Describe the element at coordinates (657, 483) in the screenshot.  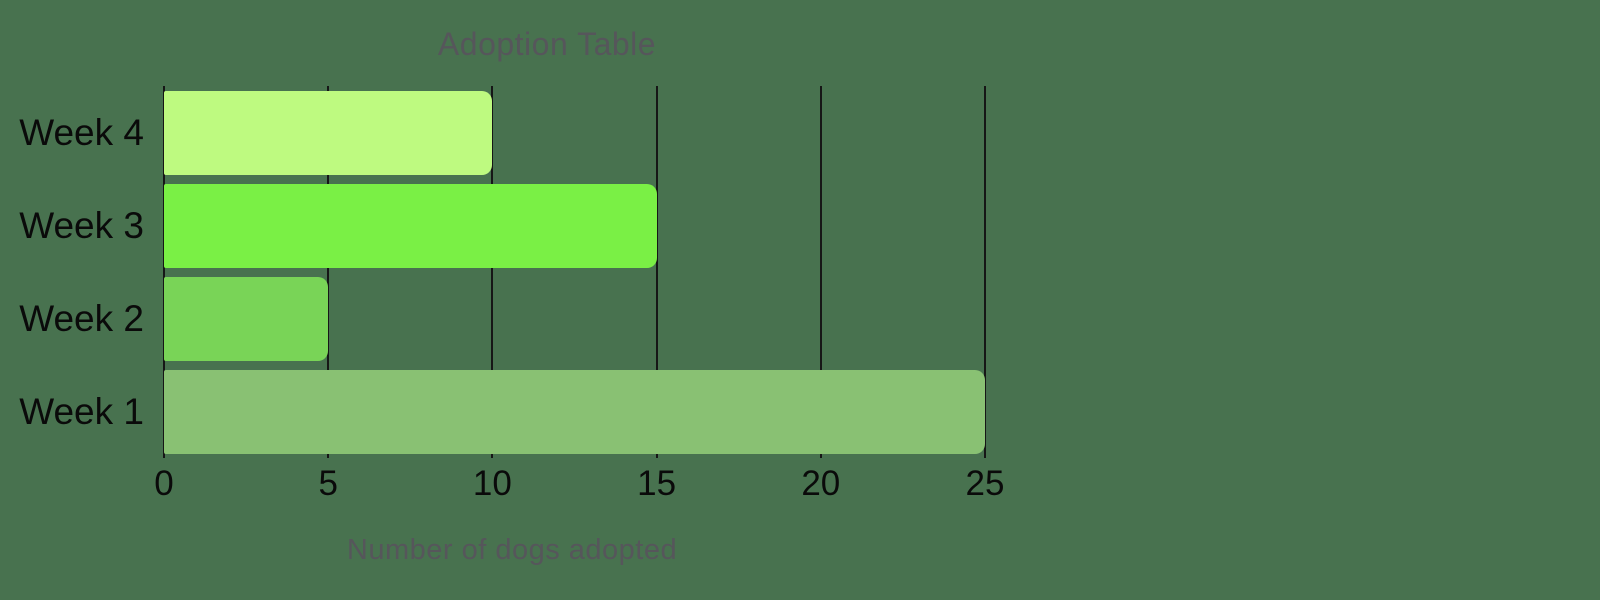
I see `x-tick-label: 15` at that location.